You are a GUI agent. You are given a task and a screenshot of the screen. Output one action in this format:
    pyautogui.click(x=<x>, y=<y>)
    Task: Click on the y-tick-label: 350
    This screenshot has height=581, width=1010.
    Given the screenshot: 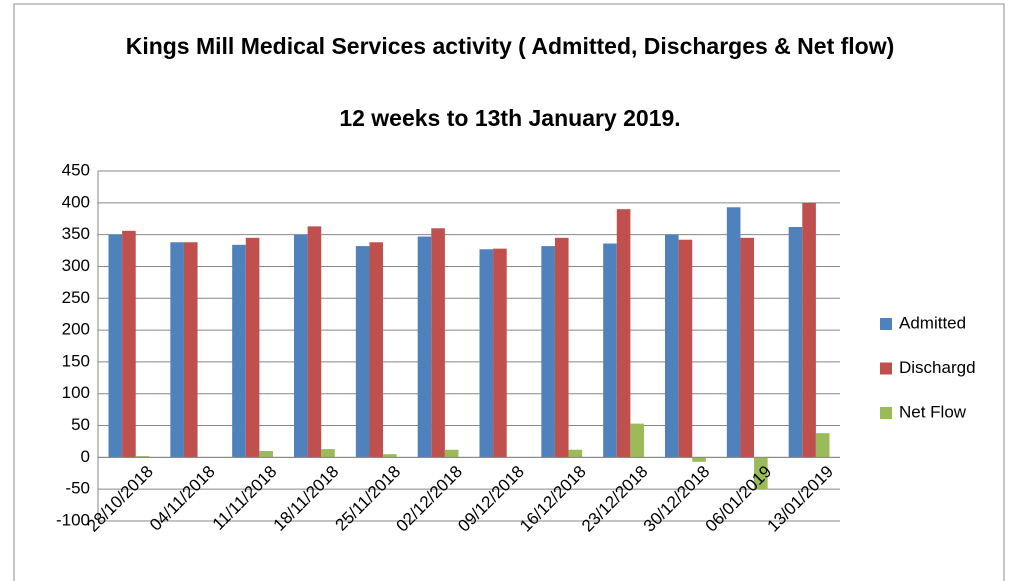 What is the action you would take?
    pyautogui.click(x=76, y=233)
    